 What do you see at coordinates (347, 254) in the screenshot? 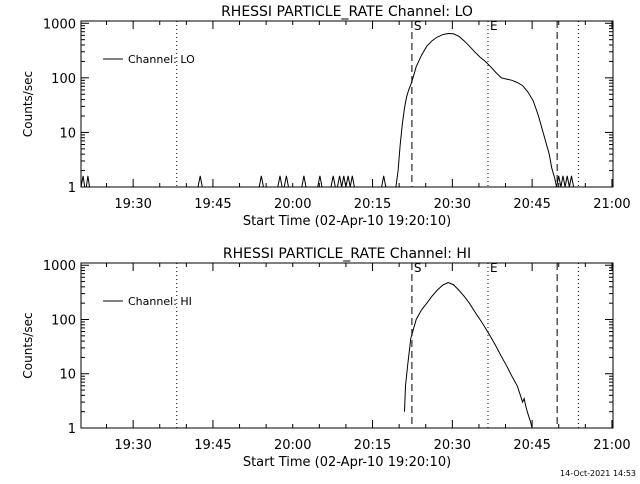
I see `chart-title: RHESSI PARTICLE_RATE Channel: HI` at bounding box center [347, 254].